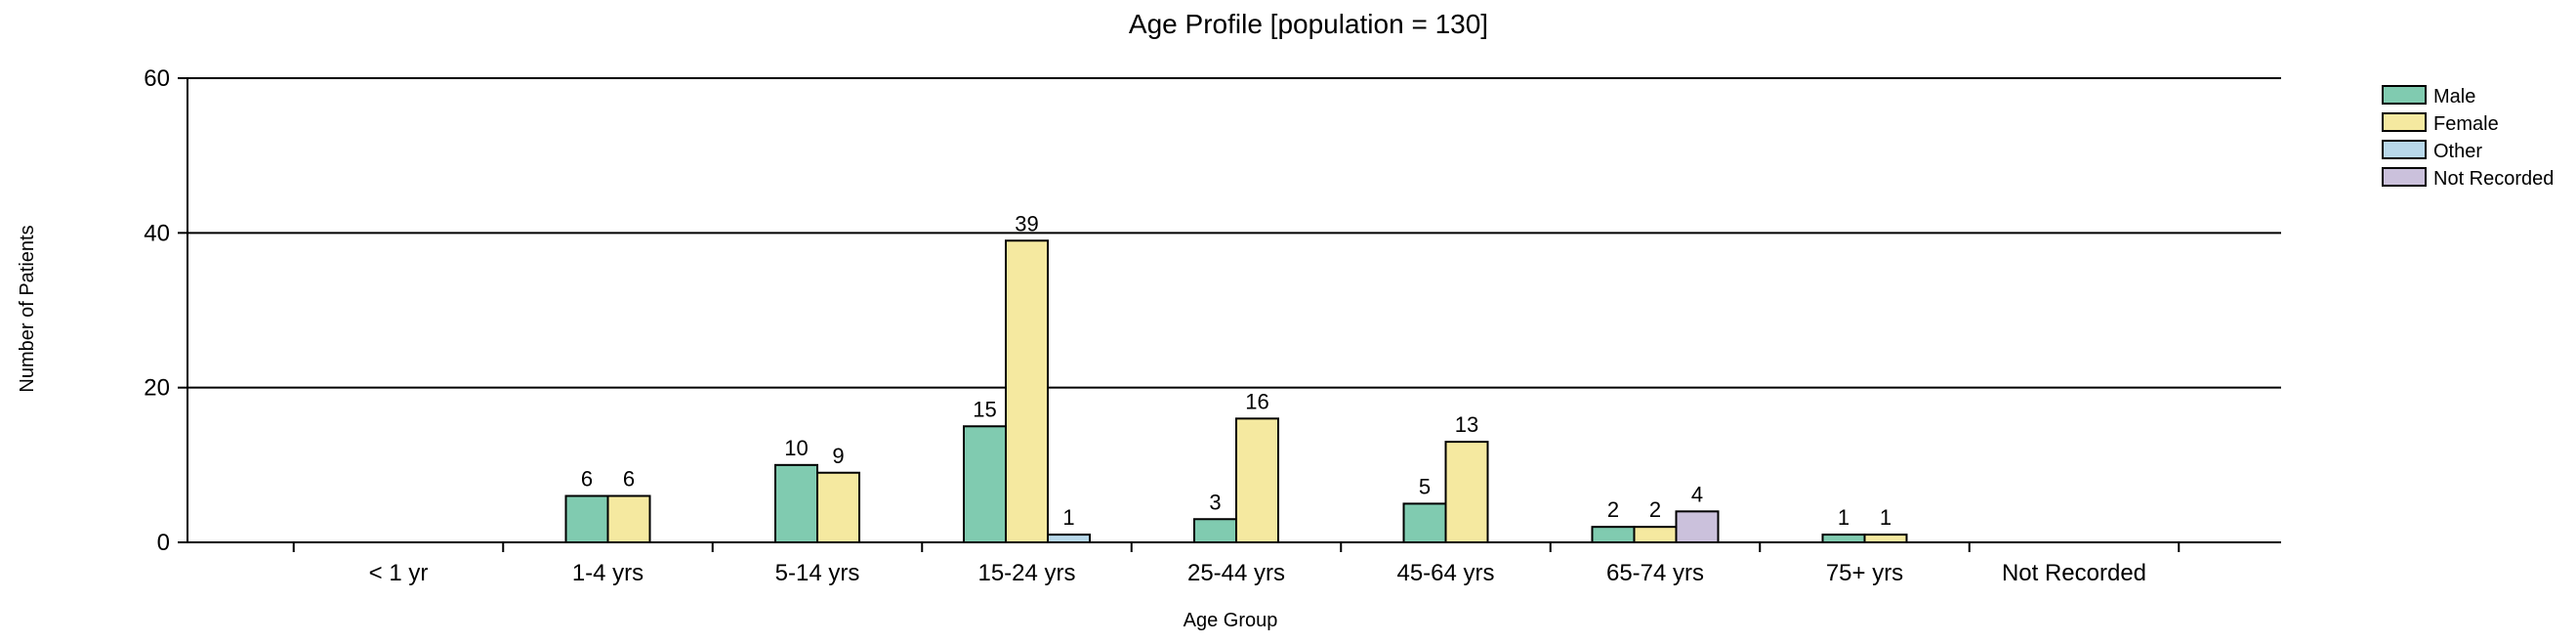 This screenshot has width=2576, height=643. What do you see at coordinates (1425, 486) in the screenshot?
I see `data-label: 5` at bounding box center [1425, 486].